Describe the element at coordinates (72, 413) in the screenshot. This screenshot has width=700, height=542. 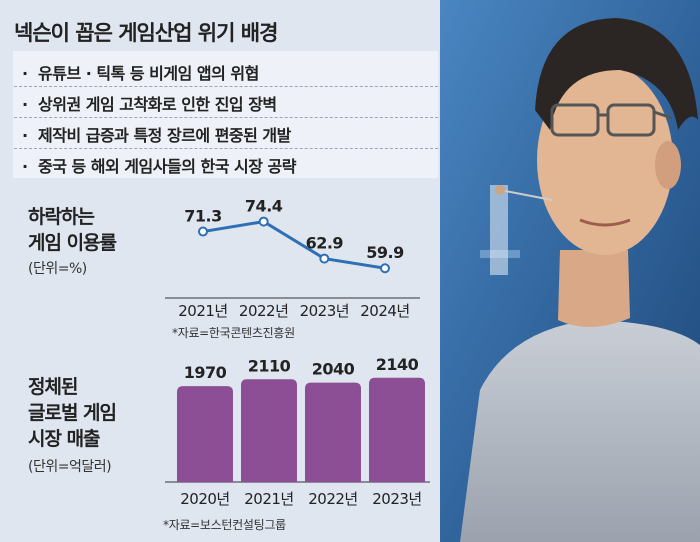
I see `chart2-title-line2: 글로벌 게임` at that location.